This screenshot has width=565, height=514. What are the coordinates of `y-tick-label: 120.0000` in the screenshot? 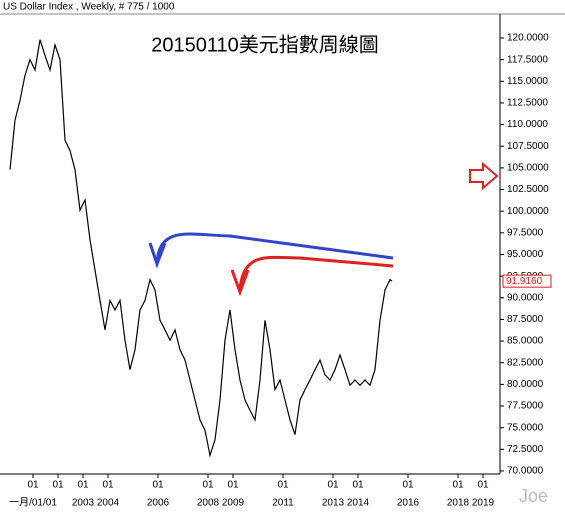 It's located at (528, 38).